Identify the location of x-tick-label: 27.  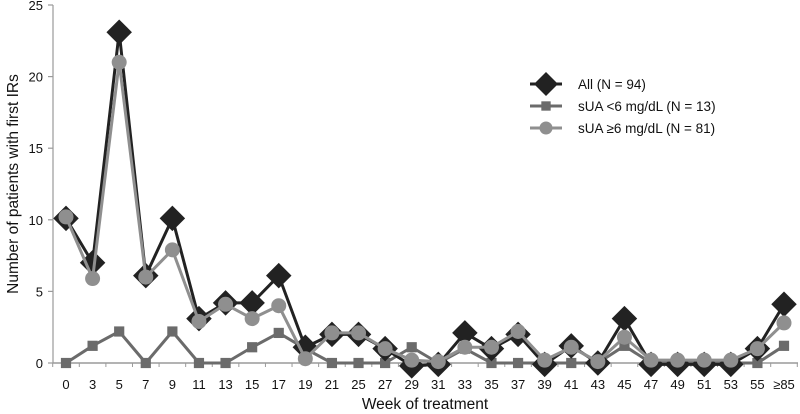
(385, 384).